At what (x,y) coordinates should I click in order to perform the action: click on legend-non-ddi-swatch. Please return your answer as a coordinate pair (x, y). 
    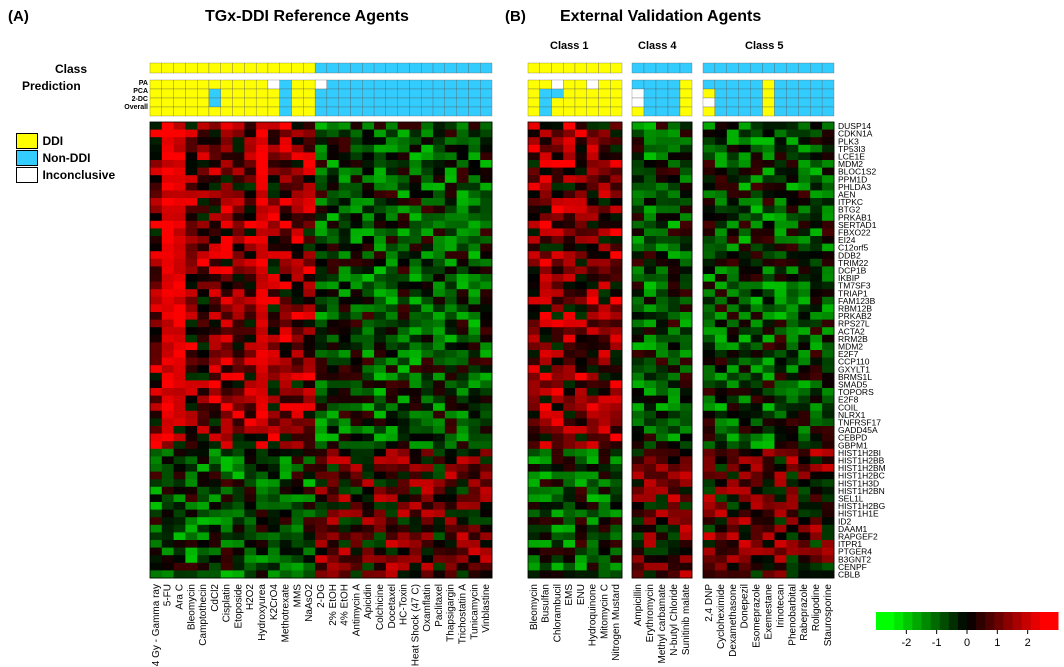
    Looking at the image, I should click on (27, 157).